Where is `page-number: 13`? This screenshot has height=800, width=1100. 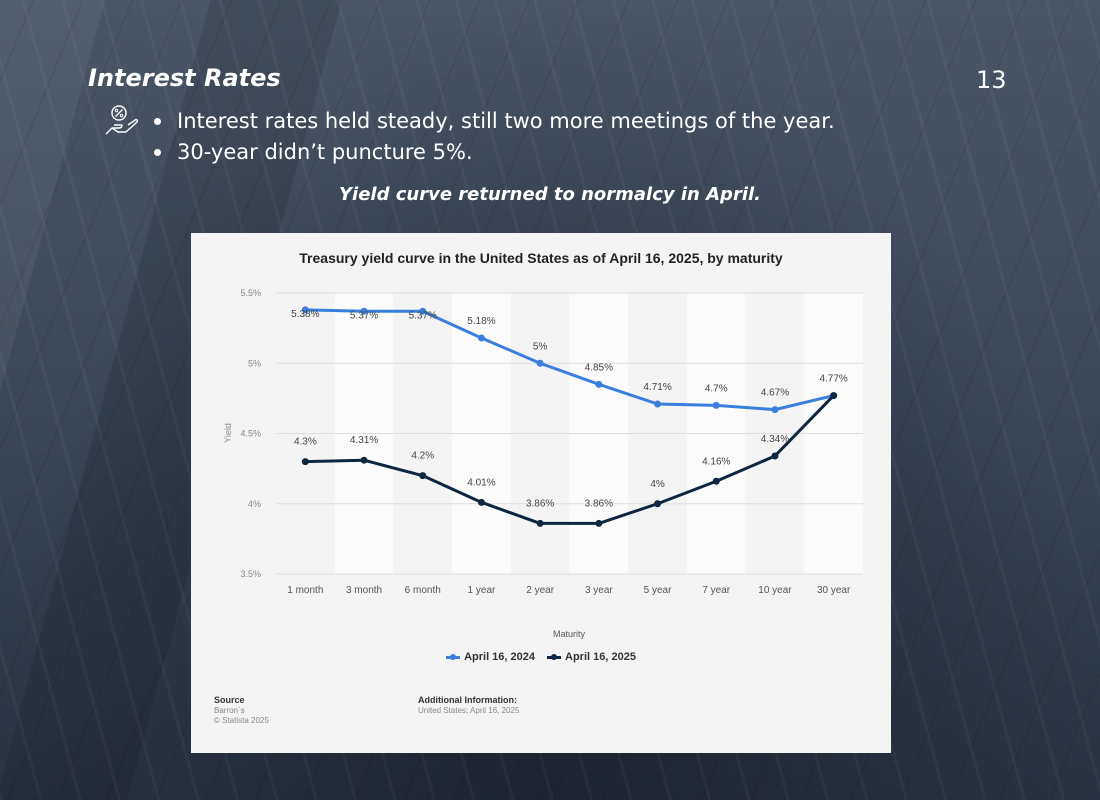 page-number: 13 is located at coordinates (991, 80).